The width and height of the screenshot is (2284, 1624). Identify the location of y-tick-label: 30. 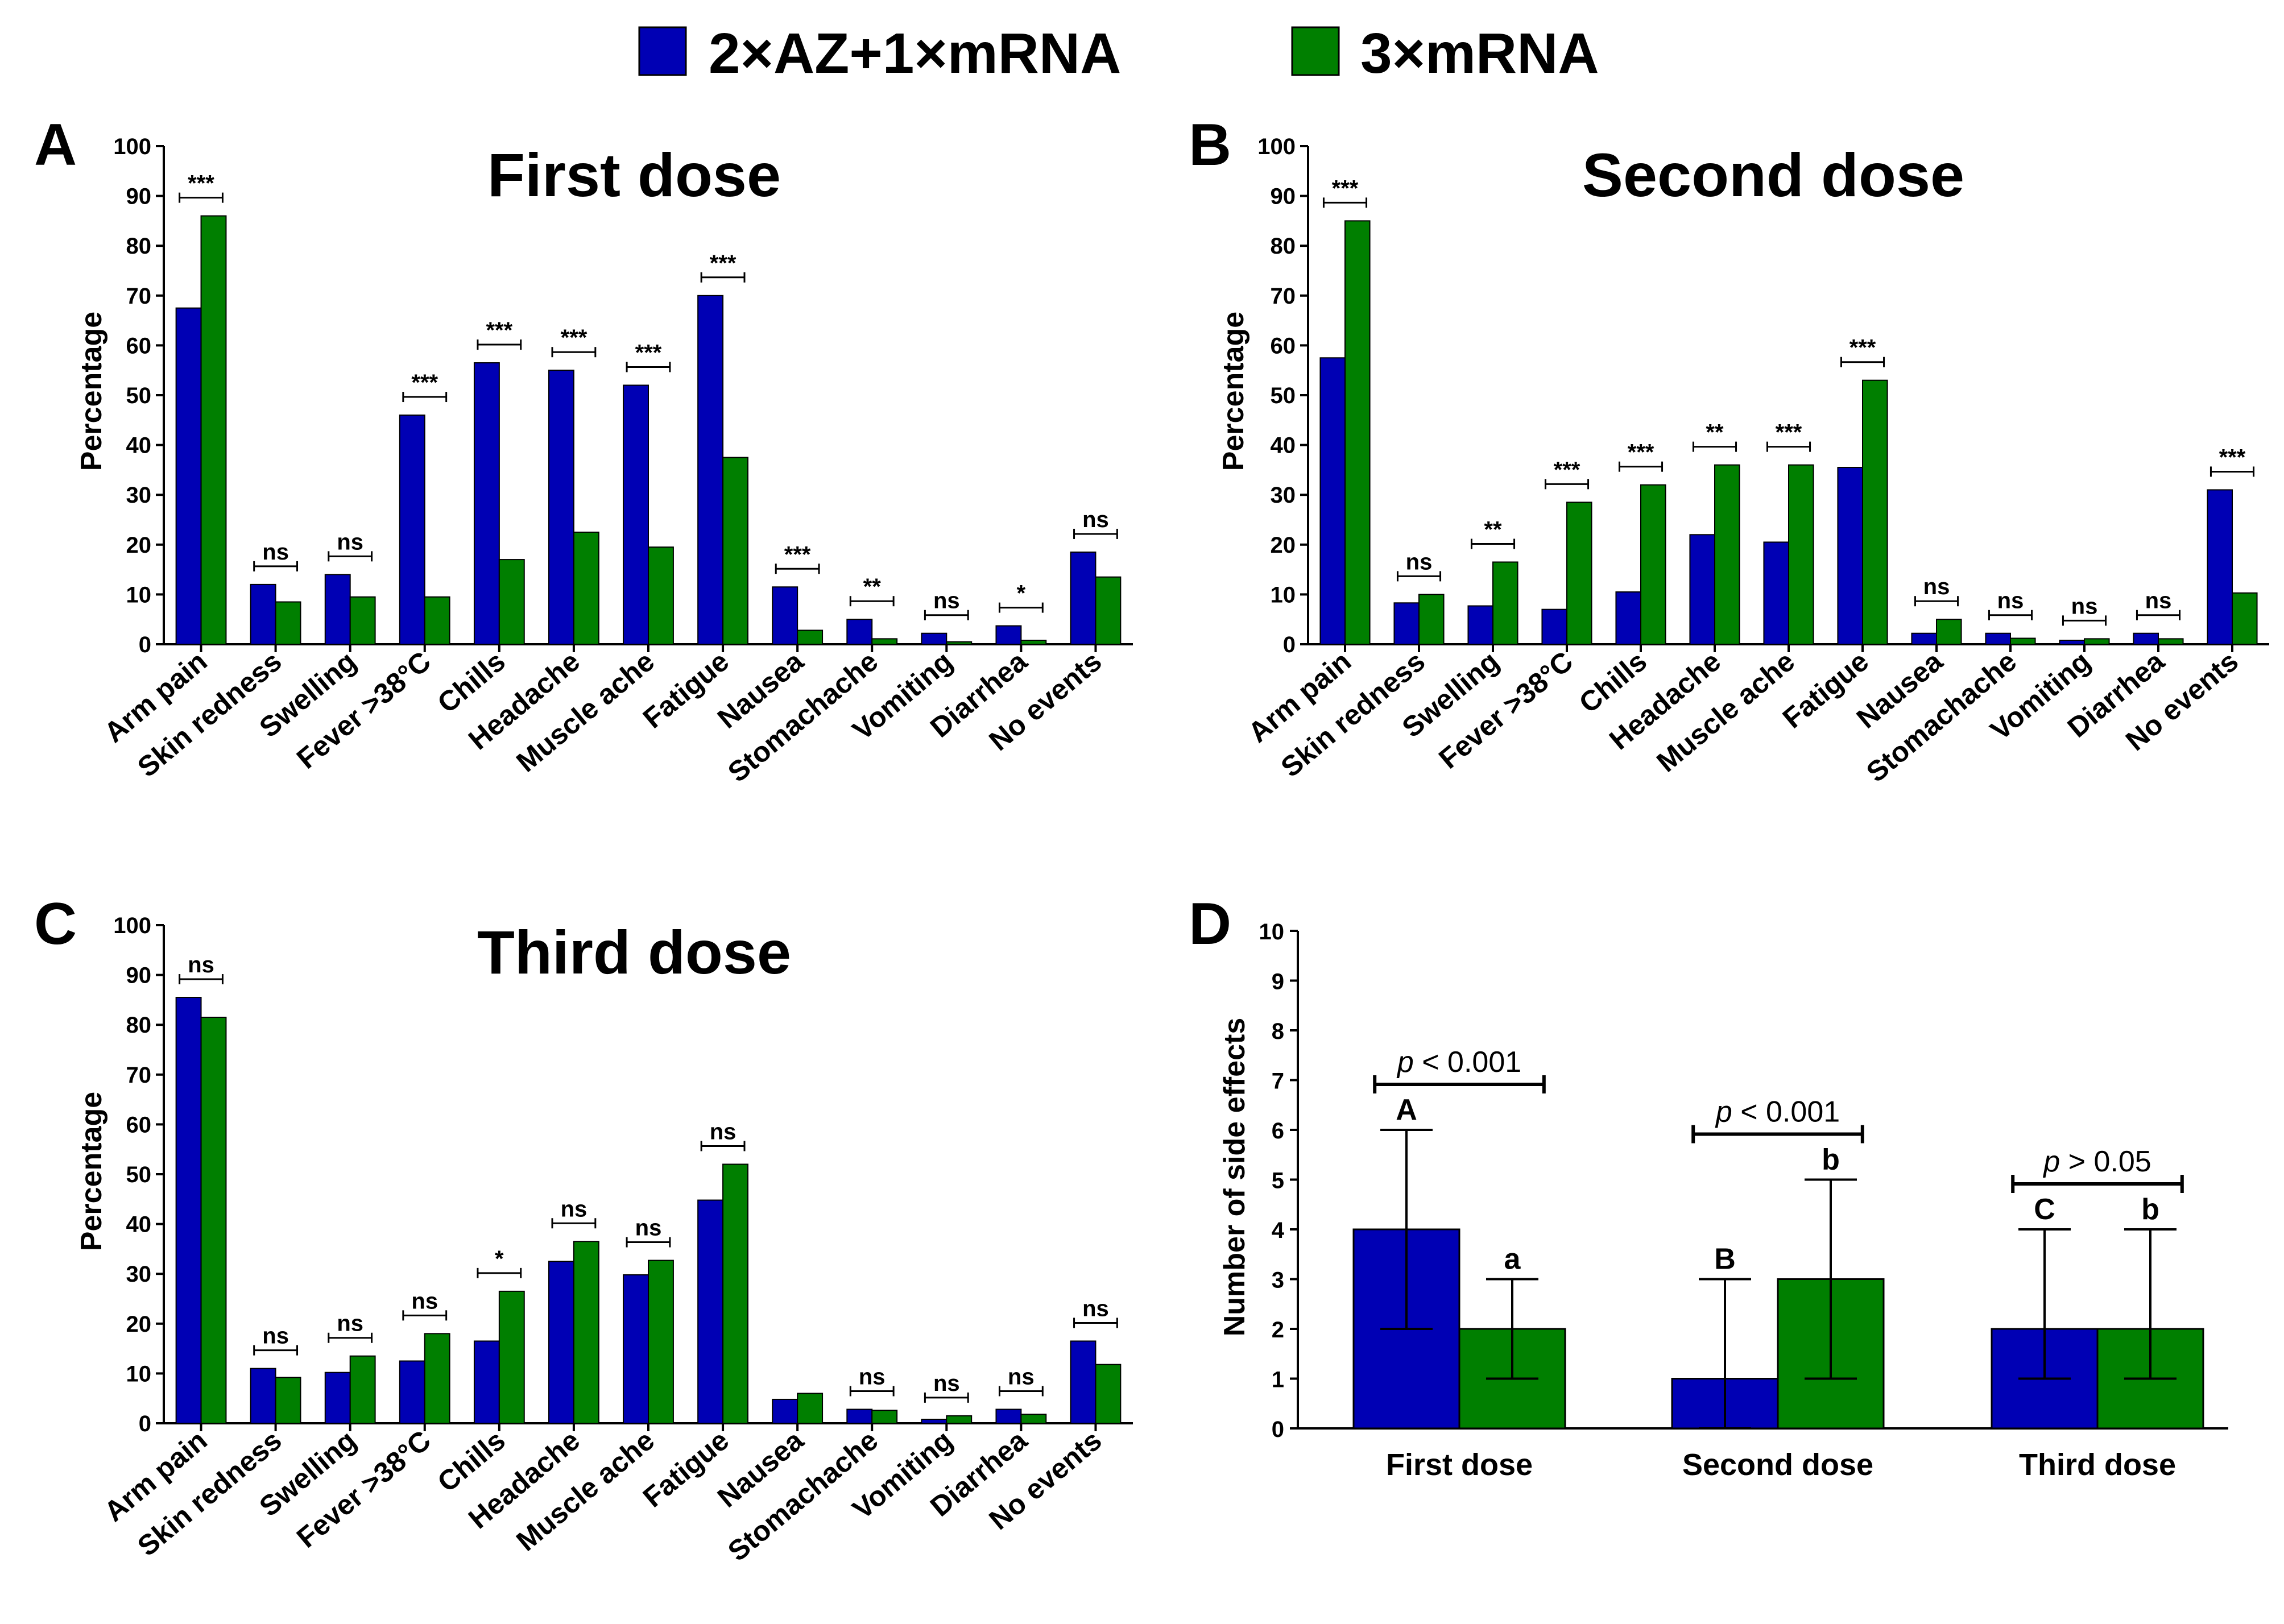
(139, 495).